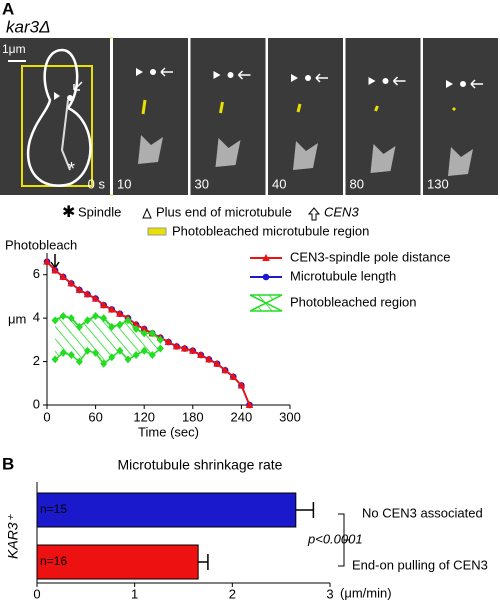 This screenshot has width=500, height=601. Describe the element at coordinates (53, 509) in the screenshot. I see `bar-label: n=15` at that location.